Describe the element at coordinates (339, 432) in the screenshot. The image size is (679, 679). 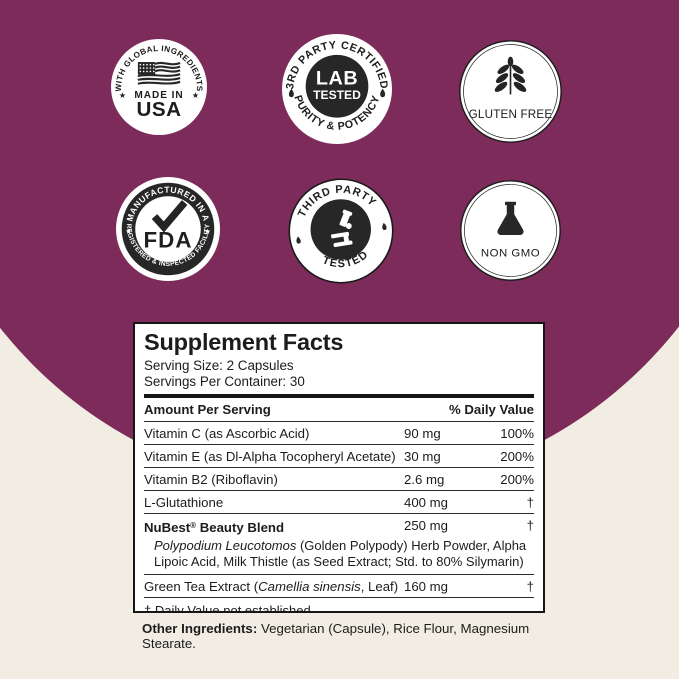
I see `nutrient-row-vitamin-c: Vitamin C (as Ascorbic Acid) 90 mg 100%` at that location.